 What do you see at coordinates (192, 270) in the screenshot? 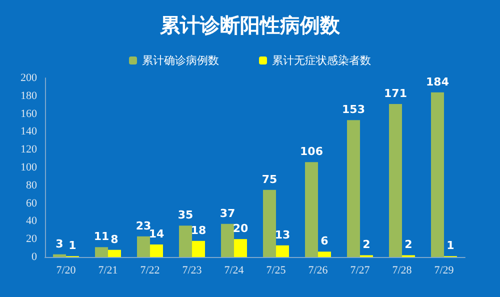
I see `x-tick-label: 7/23` at bounding box center [192, 270].